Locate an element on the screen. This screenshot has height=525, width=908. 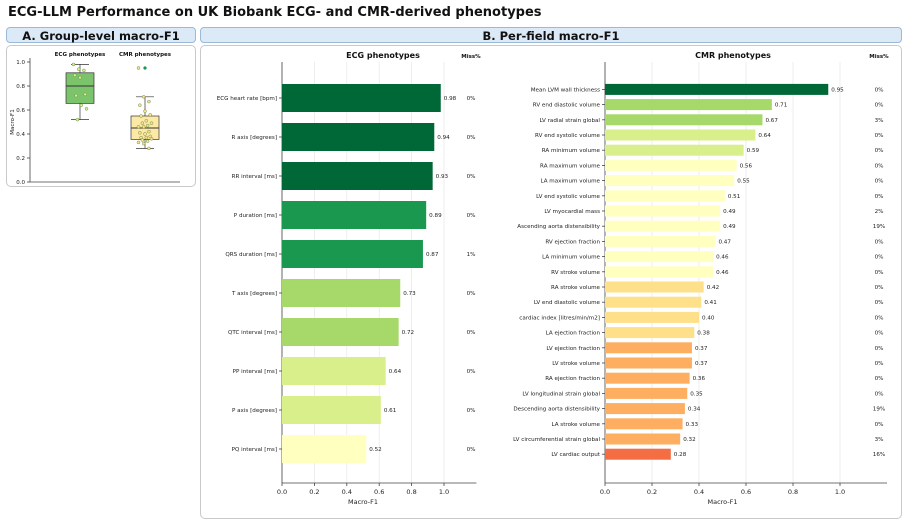
cmr-category-label: LA ejection fraction is located at coordinates (573, 334).